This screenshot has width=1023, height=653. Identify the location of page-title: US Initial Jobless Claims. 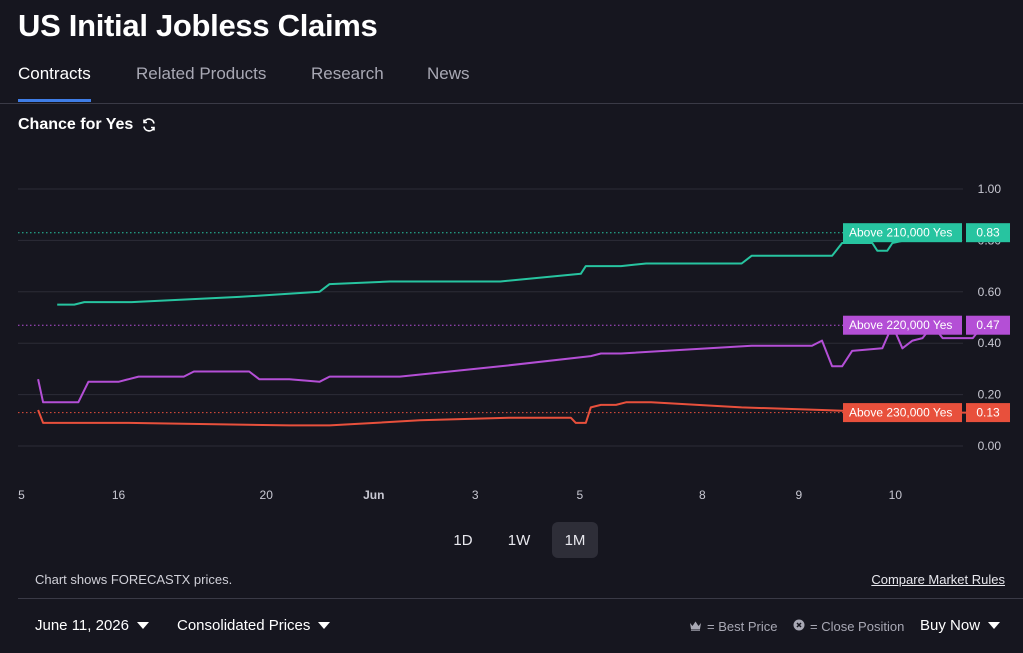
(198, 25).